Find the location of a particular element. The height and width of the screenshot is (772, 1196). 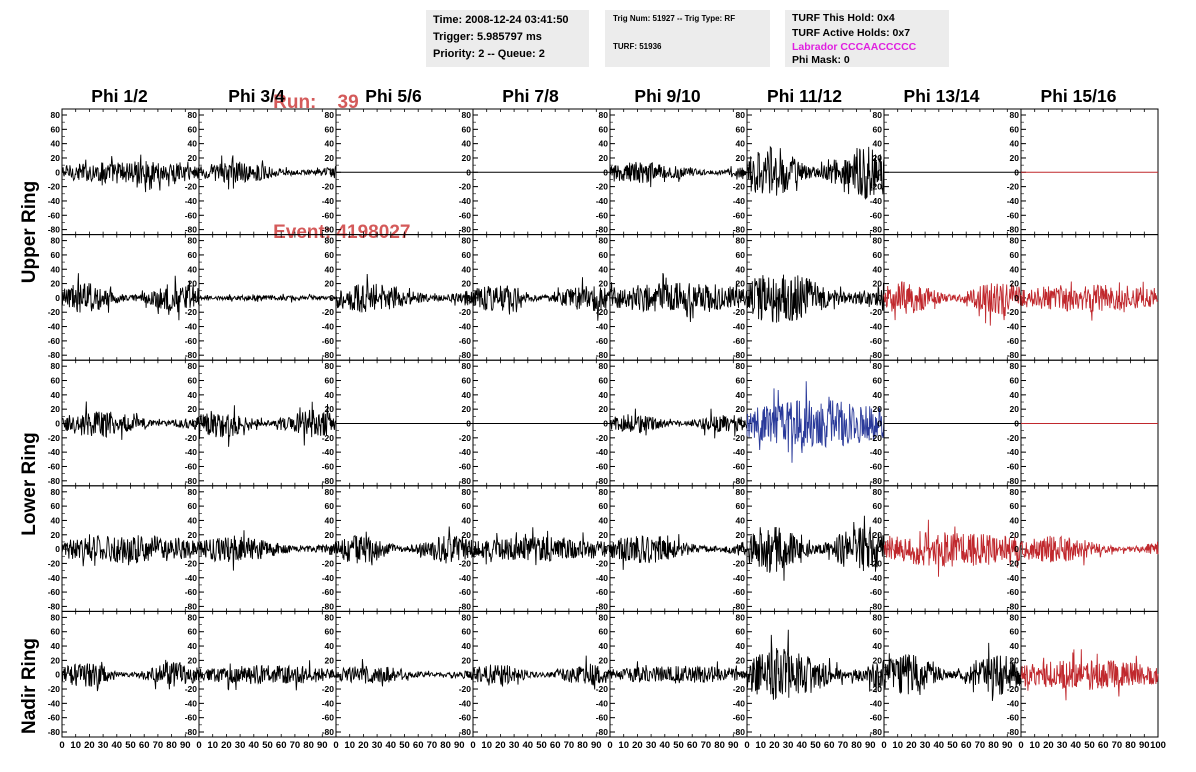

panel-r2-c5: 80 60 40 20 0 -20 -40 -60 -80 is located at coordinates (809, 423).